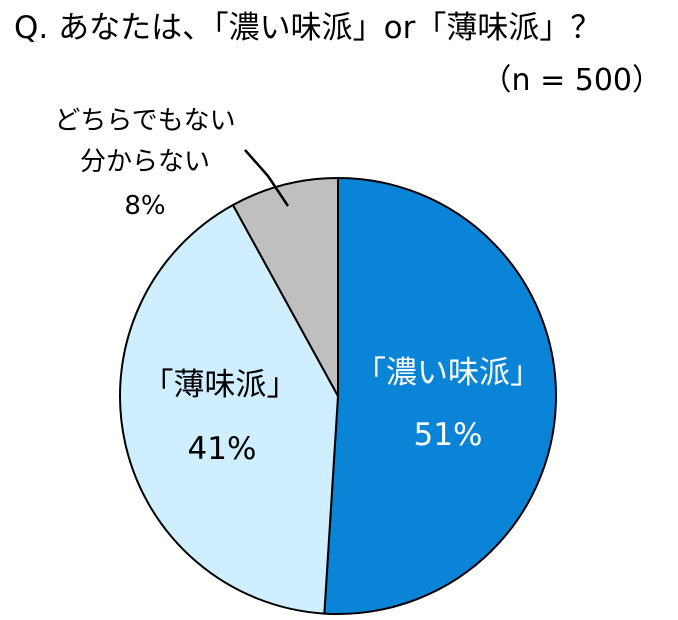  What do you see at coordinates (572, 80) in the screenshot?
I see `chart-subtitle: （n = 500）` at bounding box center [572, 80].